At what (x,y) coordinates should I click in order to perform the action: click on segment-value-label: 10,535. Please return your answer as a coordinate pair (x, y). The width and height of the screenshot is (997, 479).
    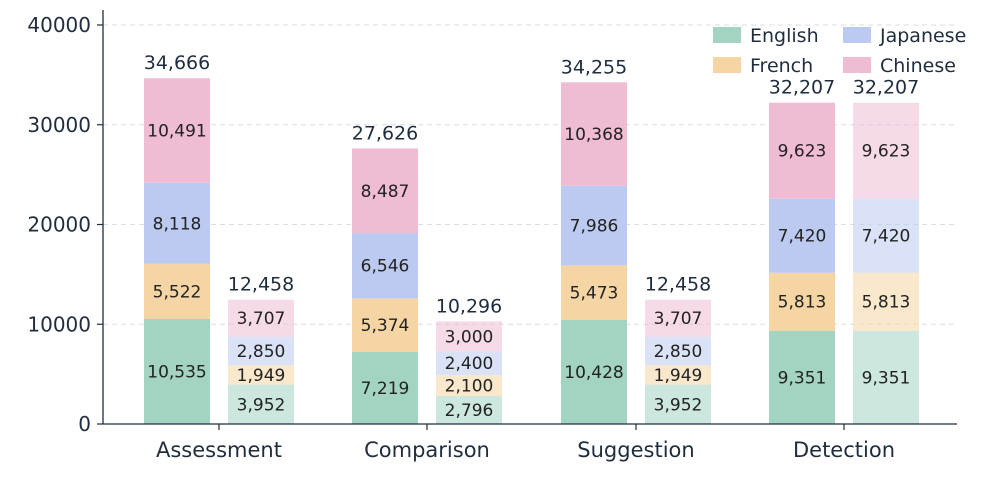
    Looking at the image, I should click on (176, 372).